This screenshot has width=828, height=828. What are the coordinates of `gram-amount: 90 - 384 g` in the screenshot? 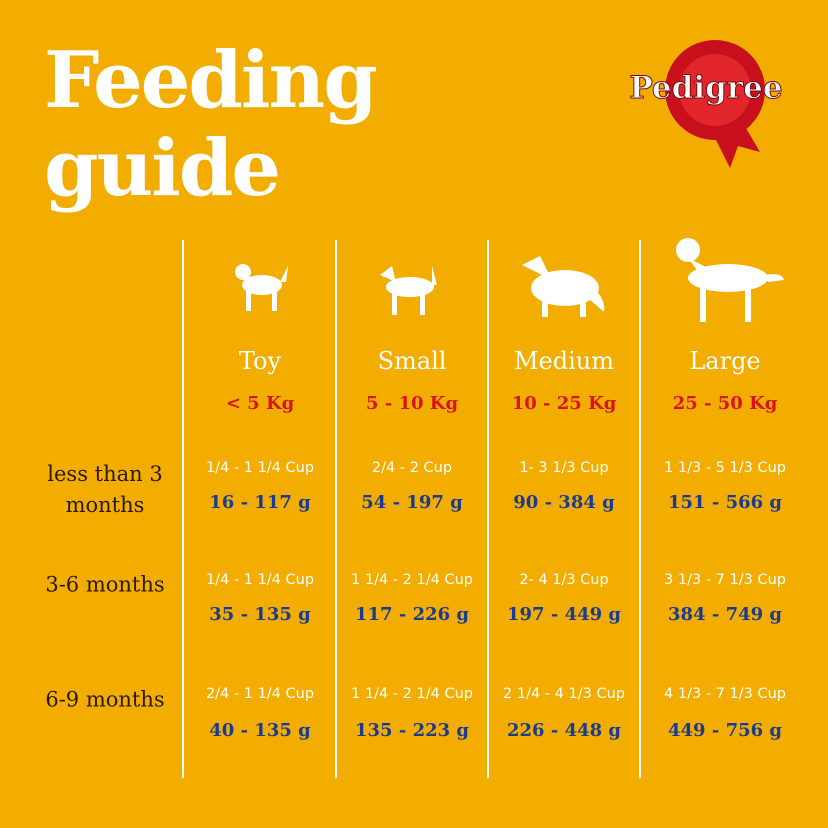 It's located at (564, 502).